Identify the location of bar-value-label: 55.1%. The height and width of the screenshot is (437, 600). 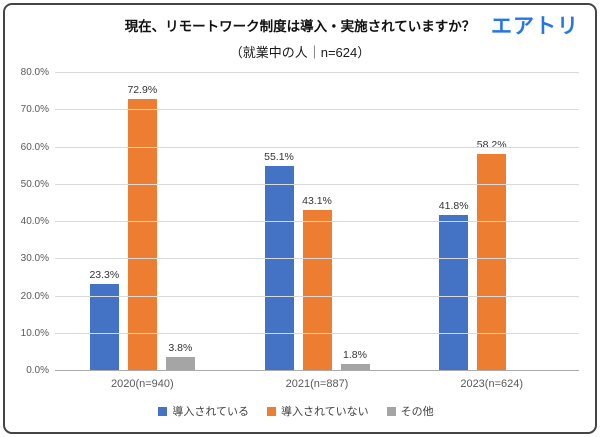
(279, 156).